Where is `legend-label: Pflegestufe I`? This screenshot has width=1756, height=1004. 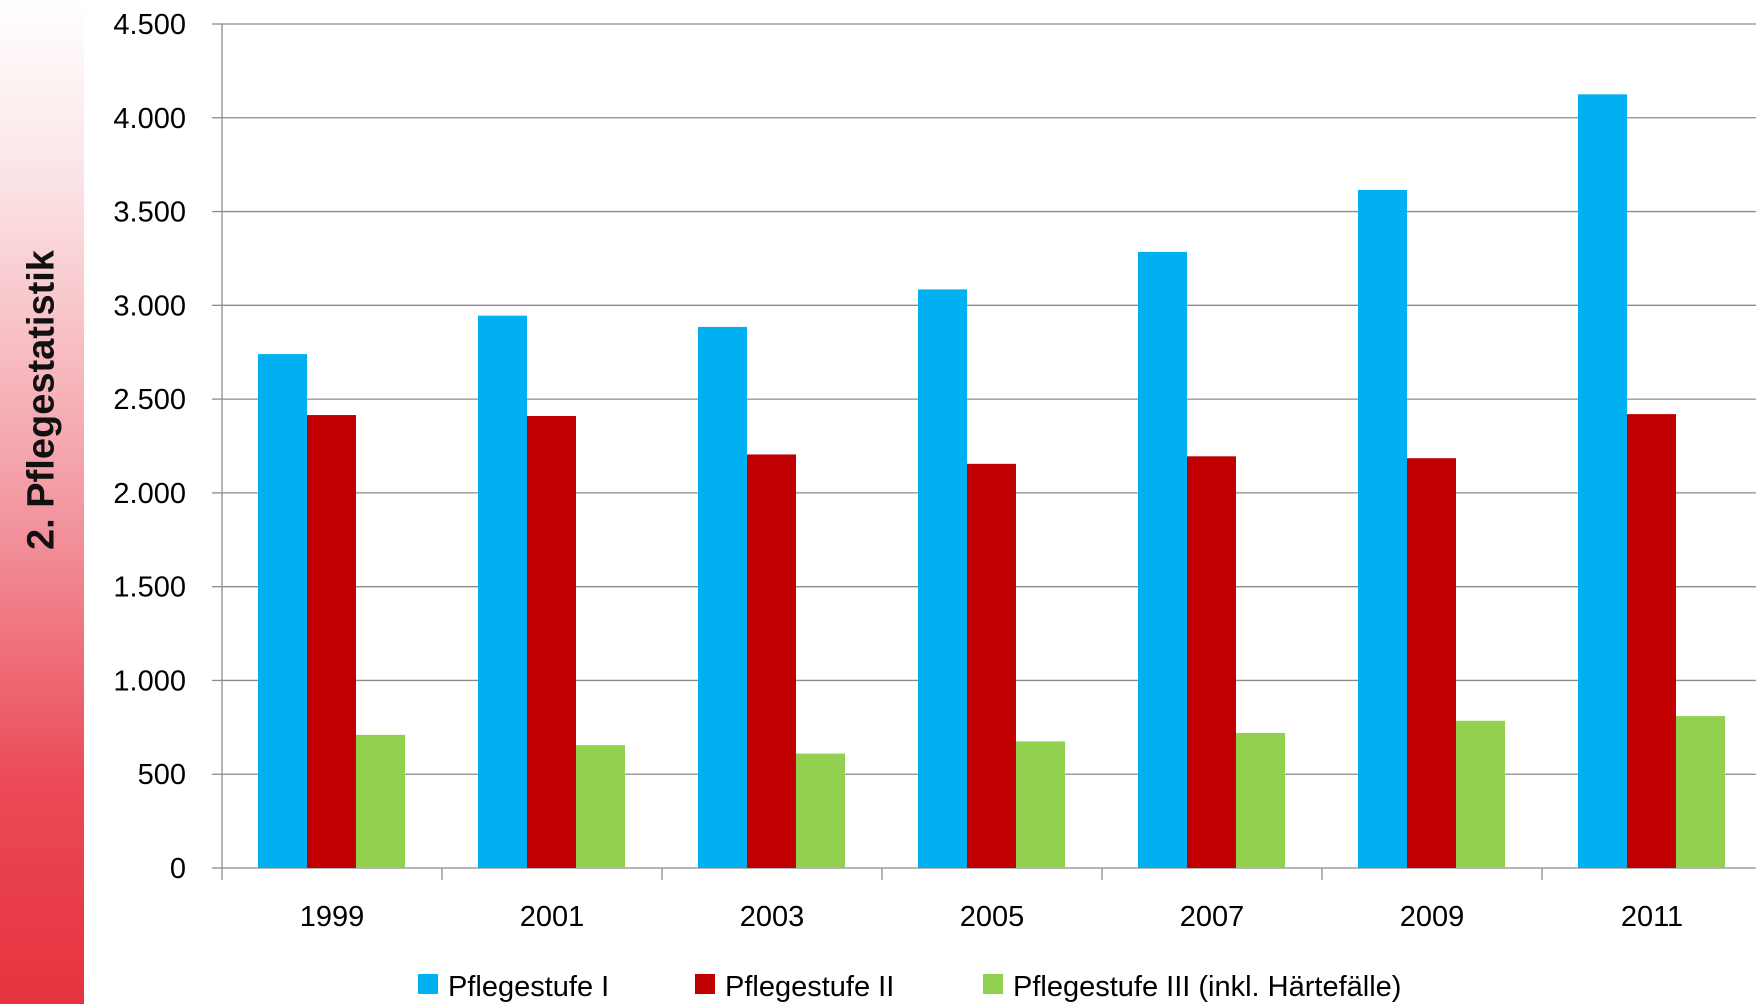 legend-label: Pflegestufe I is located at coordinates (528, 987).